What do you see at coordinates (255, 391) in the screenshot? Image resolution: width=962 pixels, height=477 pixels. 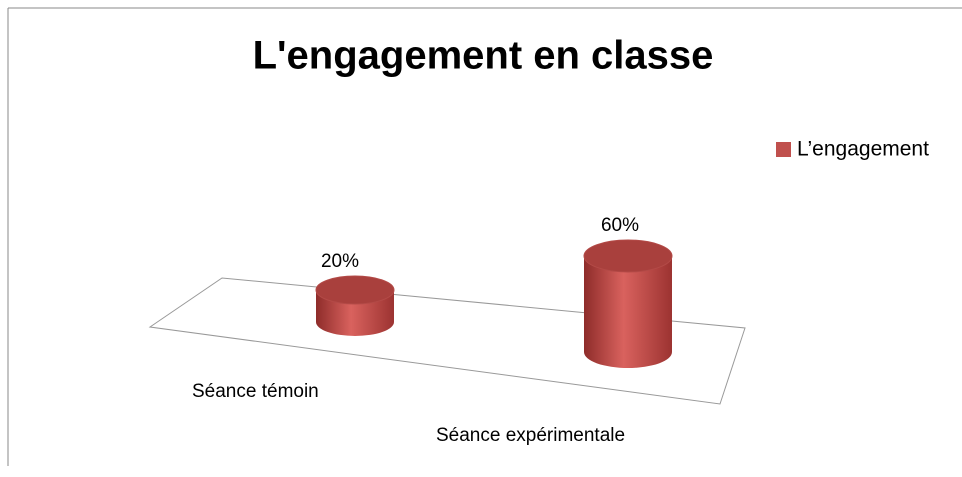 I see `x-tick-label: Séance témoin` at bounding box center [255, 391].